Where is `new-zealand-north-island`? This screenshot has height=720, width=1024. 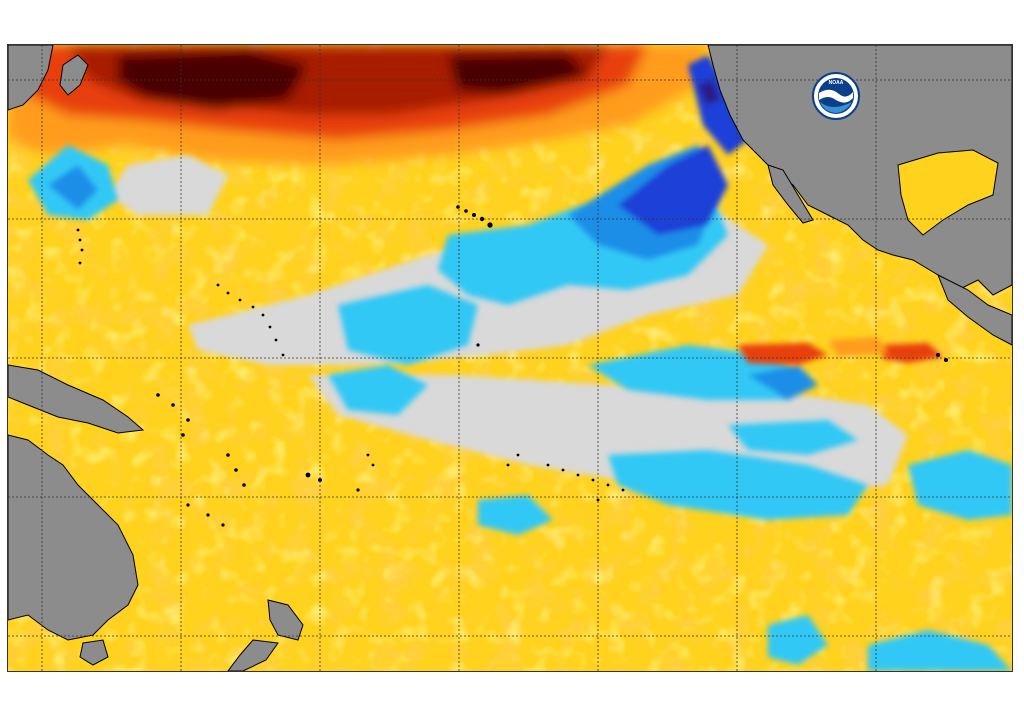
new-zealand-north-island is located at coordinates (285, 620).